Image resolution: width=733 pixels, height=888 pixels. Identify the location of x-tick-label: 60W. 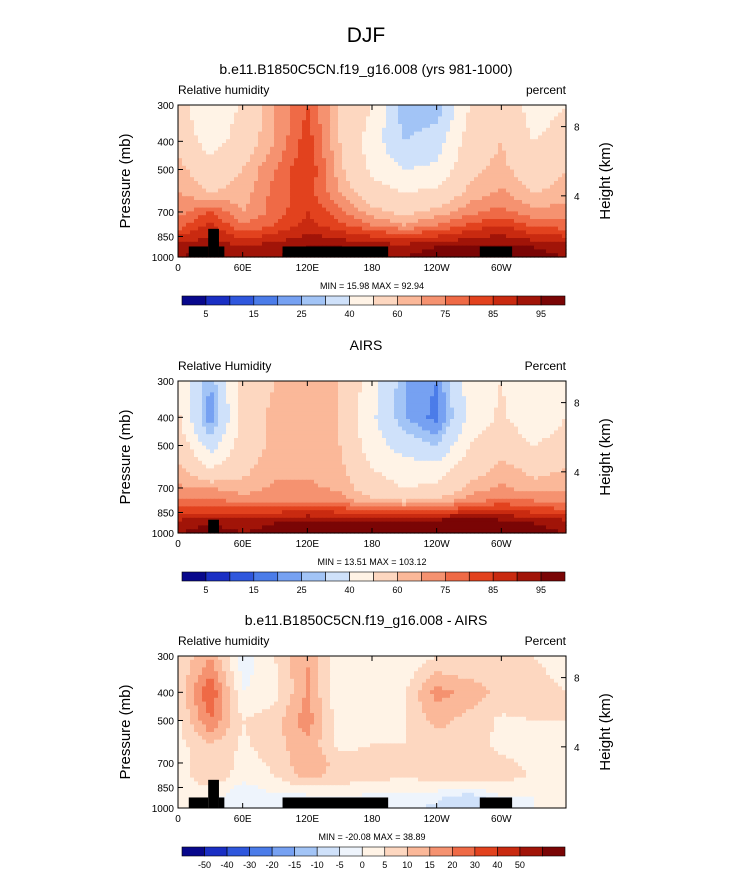
(501, 268).